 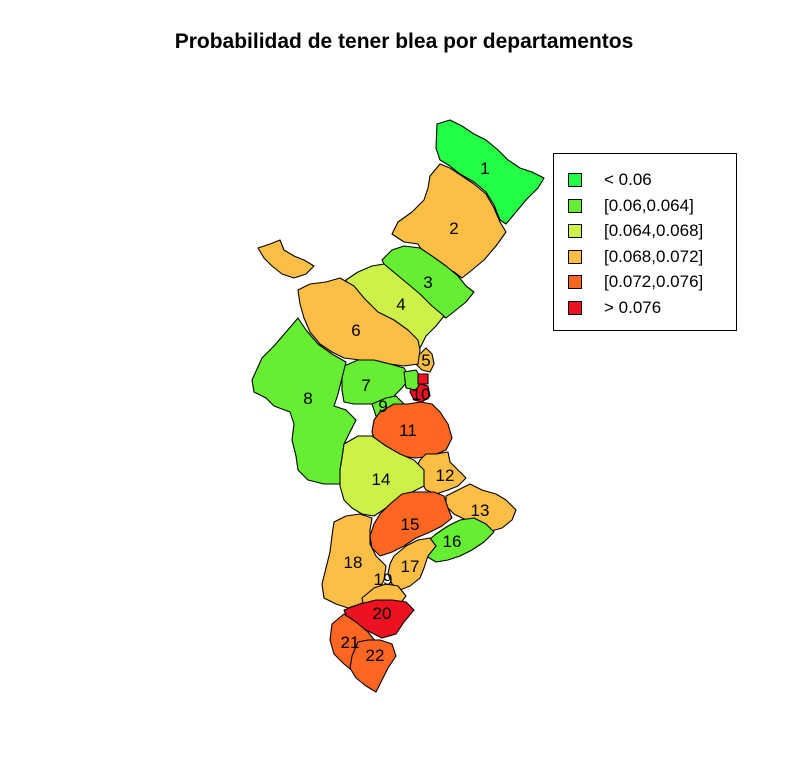 What do you see at coordinates (445, 475) in the screenshot?
I see `department-label-12: 12` at bounding box center [445, 475].